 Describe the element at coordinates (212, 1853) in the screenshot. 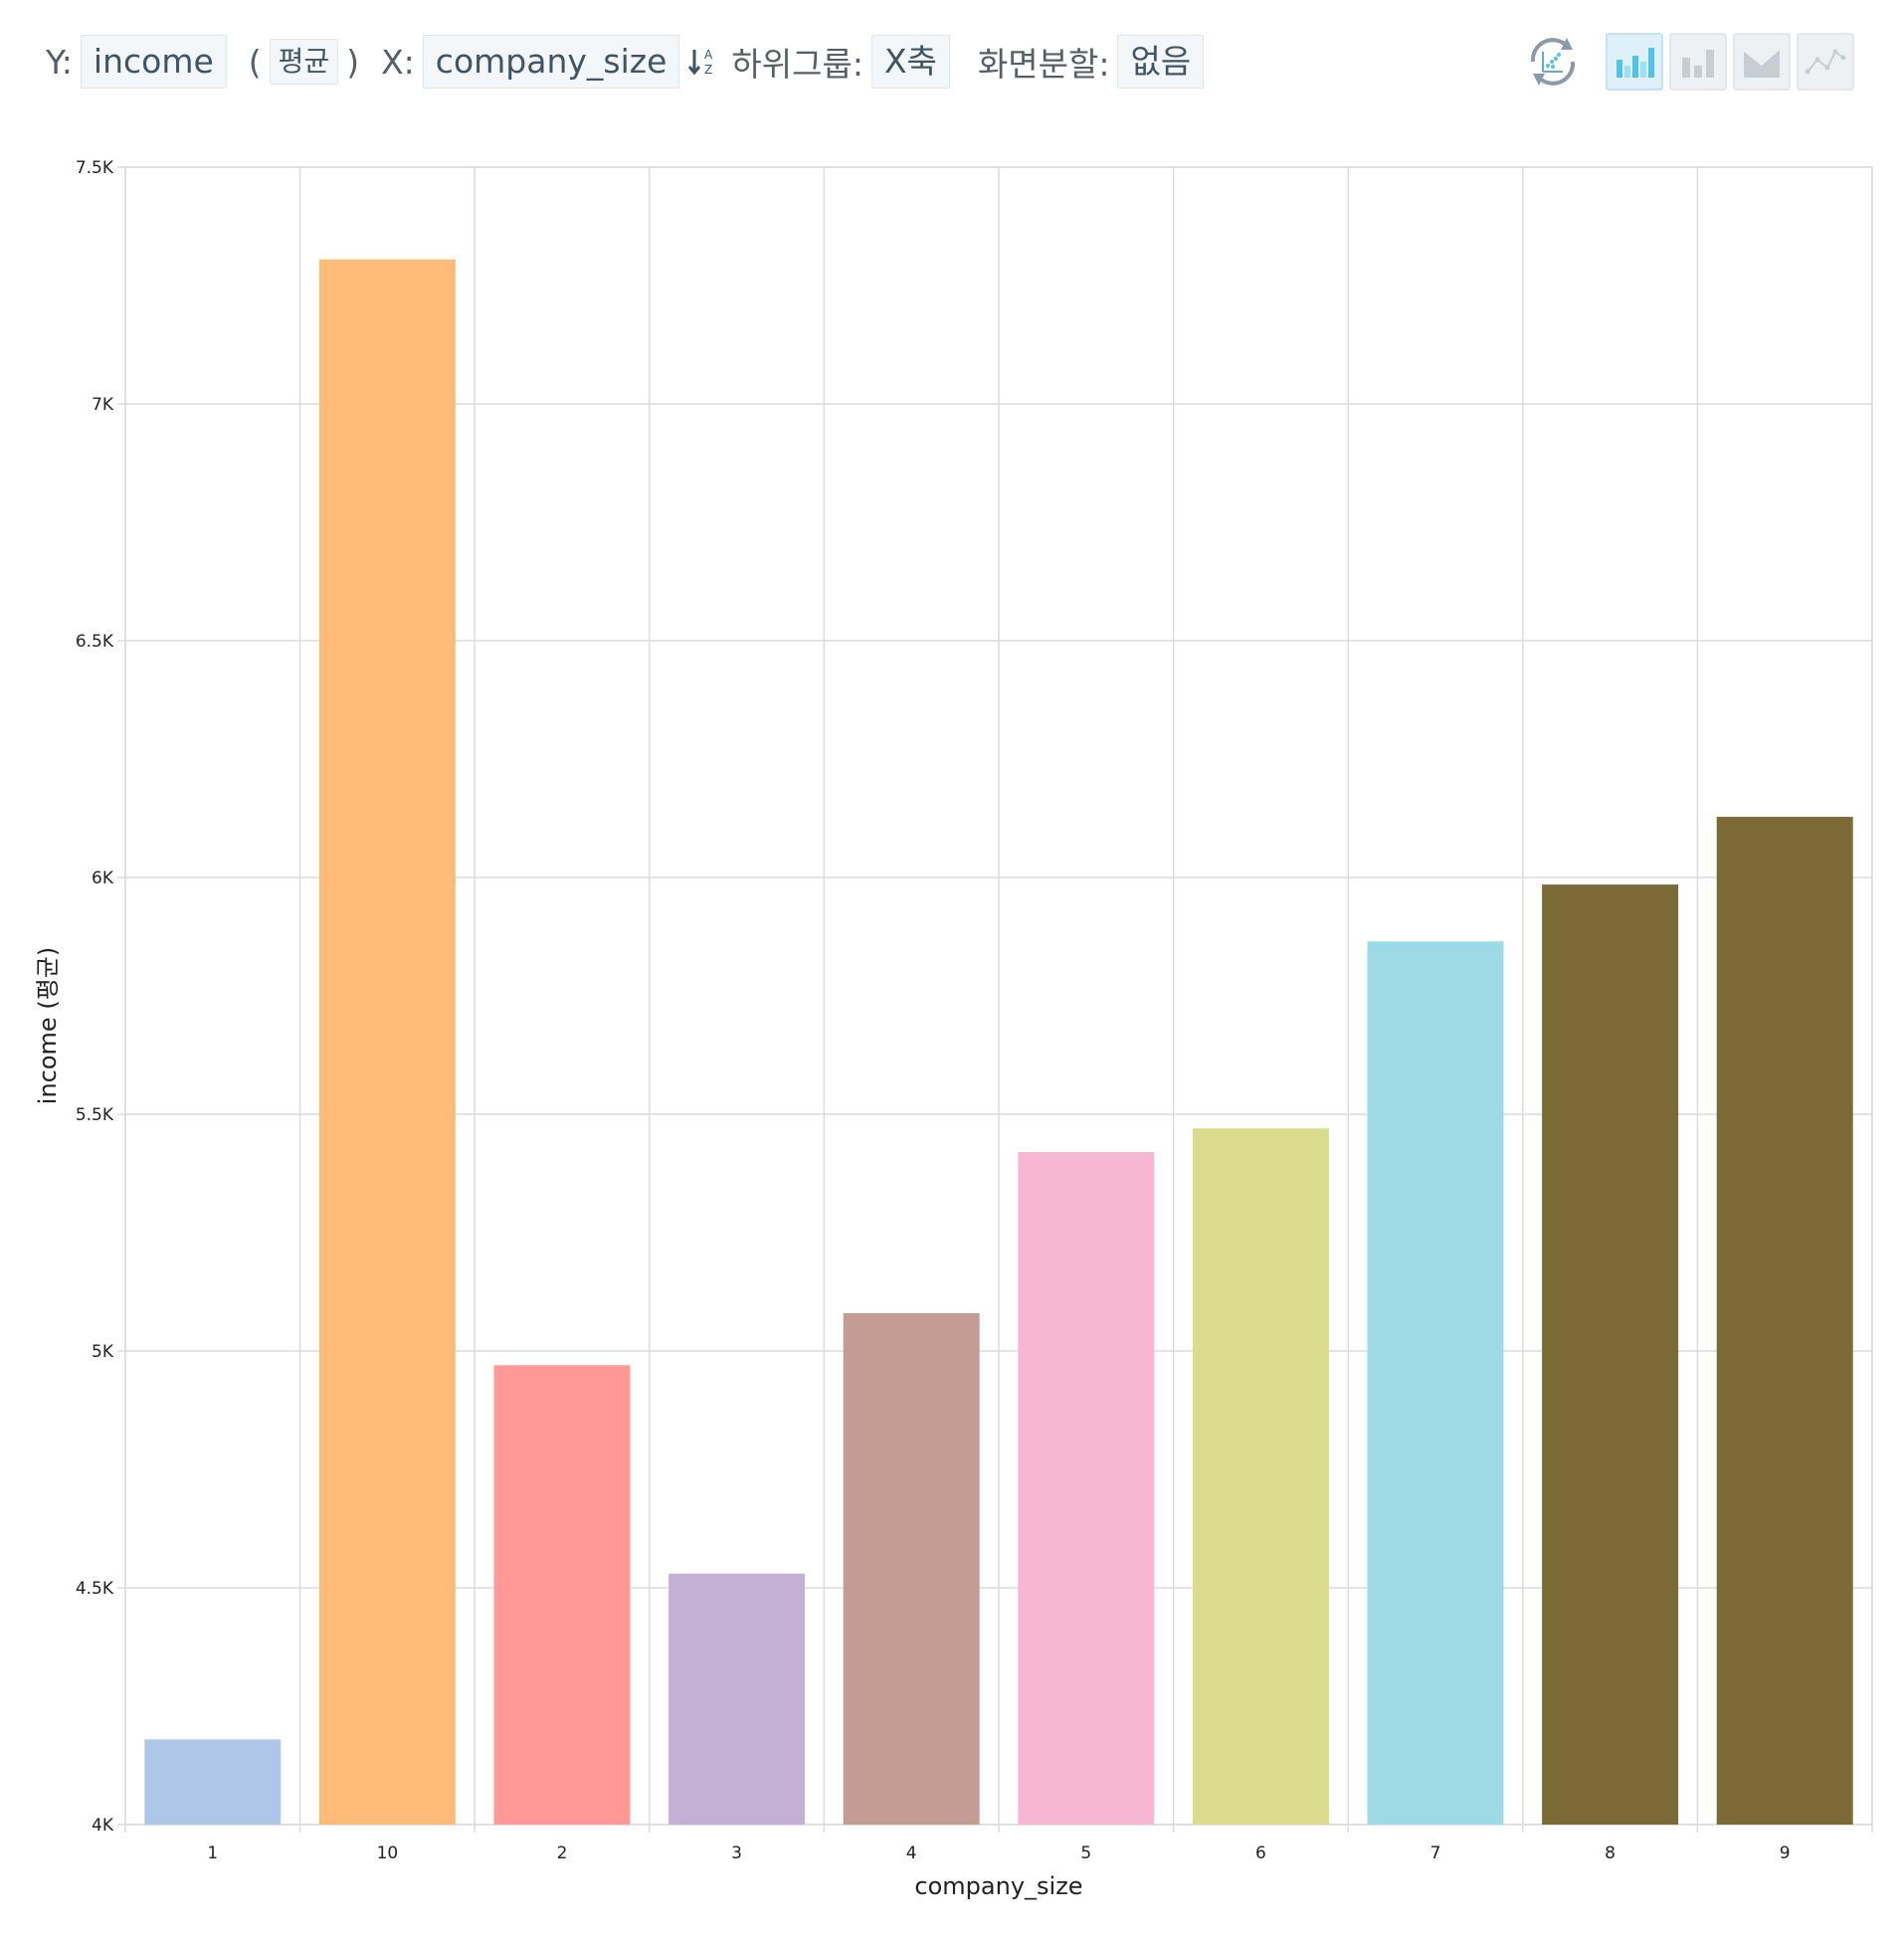

I see `x-tick-label: 1` at that location.